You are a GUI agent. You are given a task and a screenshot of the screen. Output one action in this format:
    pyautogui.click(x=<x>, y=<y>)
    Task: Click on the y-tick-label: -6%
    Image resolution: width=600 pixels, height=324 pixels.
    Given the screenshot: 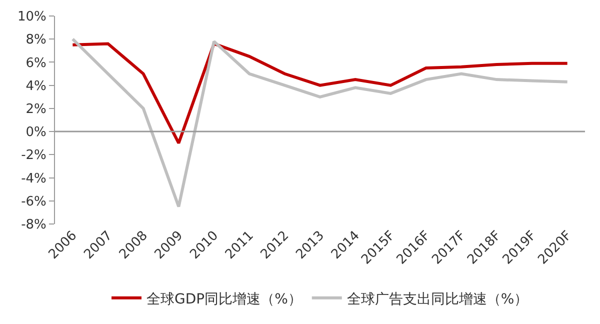 What is the action you would take?
    pyautogui.click(x=33, y=202)
    